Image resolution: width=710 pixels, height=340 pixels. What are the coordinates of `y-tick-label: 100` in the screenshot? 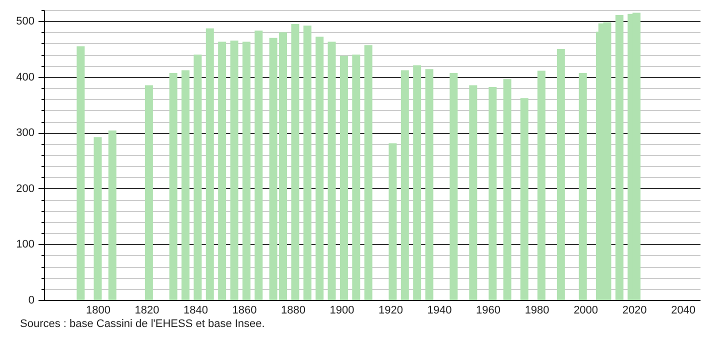 It's located at (25, 244).